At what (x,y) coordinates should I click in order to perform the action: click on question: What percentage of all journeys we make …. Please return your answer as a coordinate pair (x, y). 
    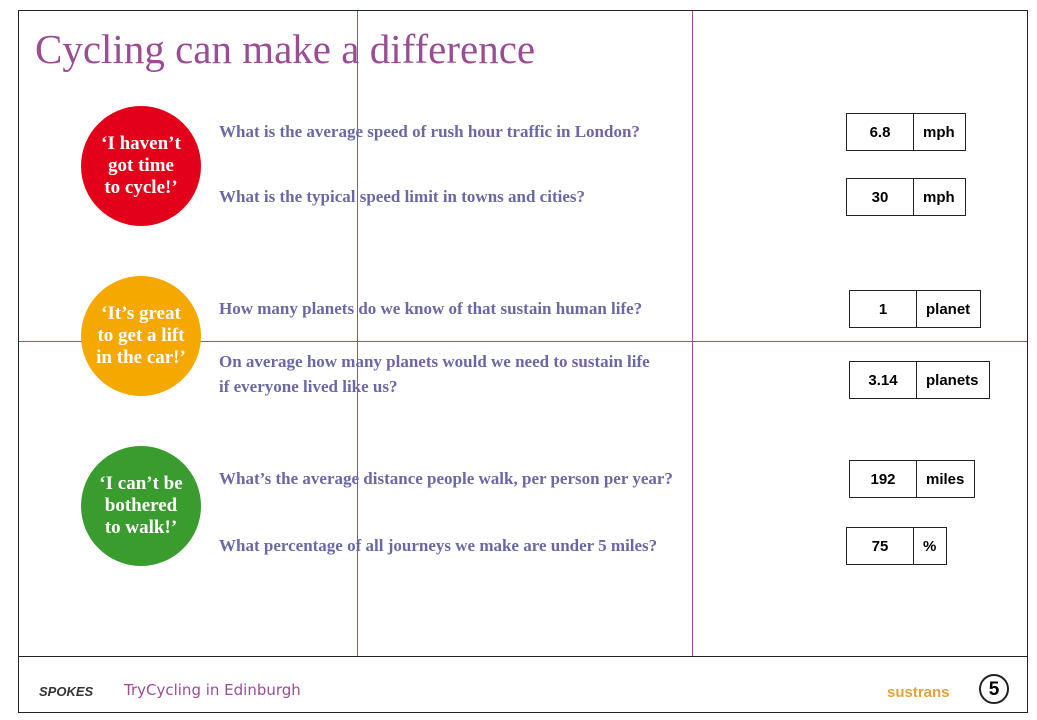
    Looking at the image, I should click on (438, 545).